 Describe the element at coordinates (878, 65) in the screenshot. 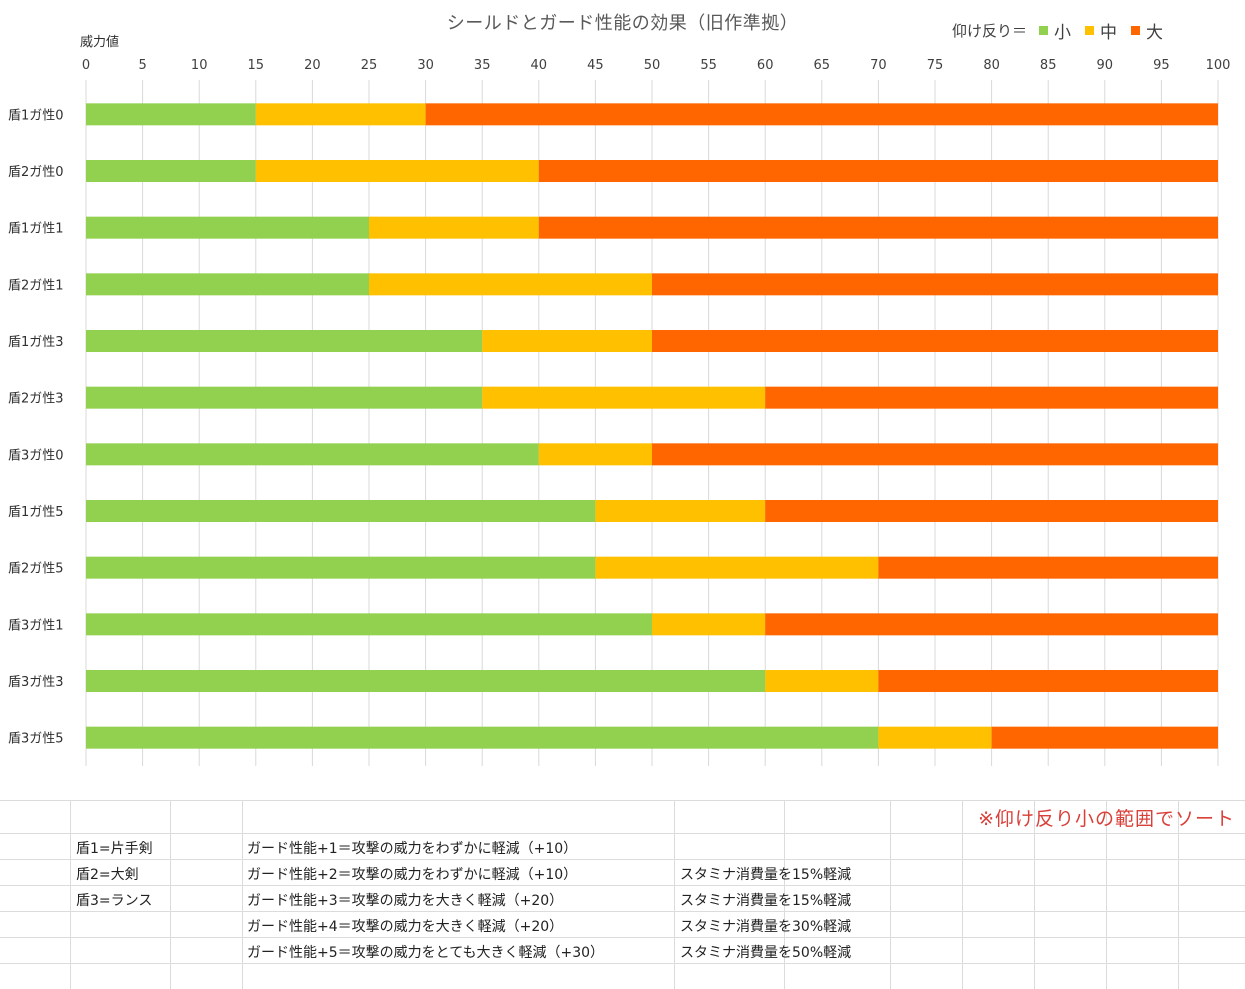

I see `x-tick-label: 70` at that location.